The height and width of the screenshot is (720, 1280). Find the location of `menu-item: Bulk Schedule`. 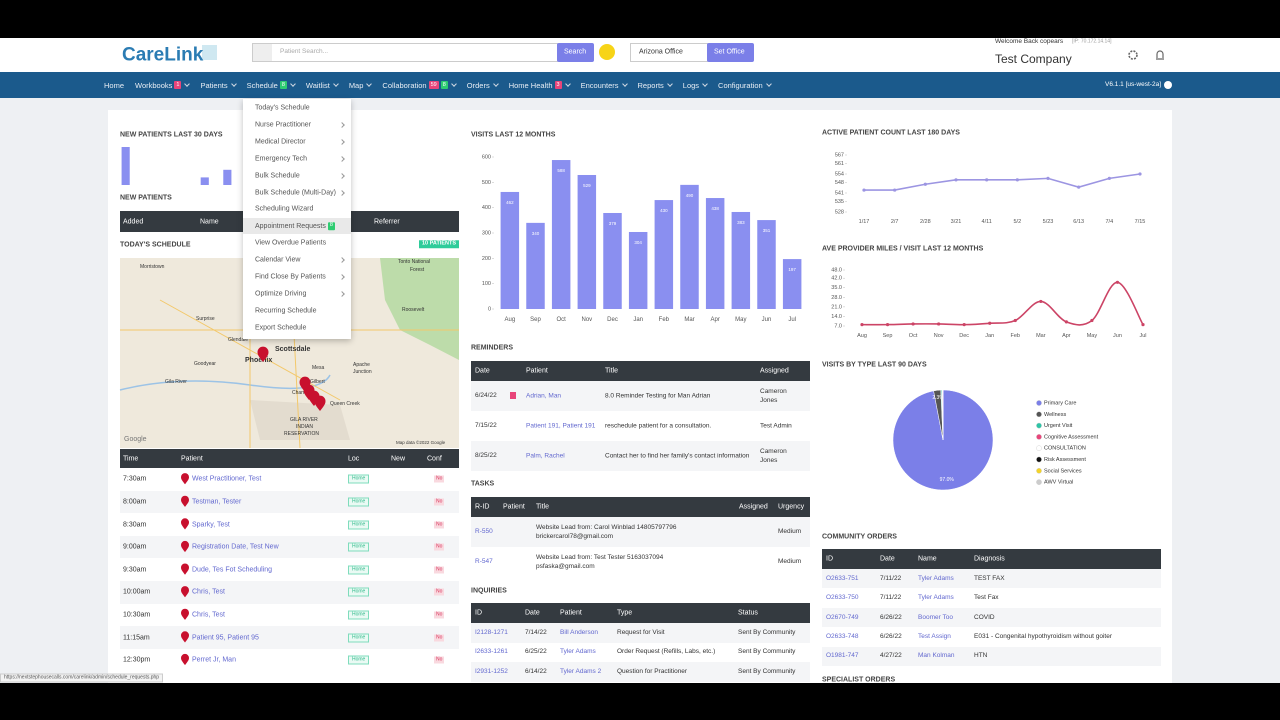

menu-item: Bulk Schedule is located at coordinates (277, 175).